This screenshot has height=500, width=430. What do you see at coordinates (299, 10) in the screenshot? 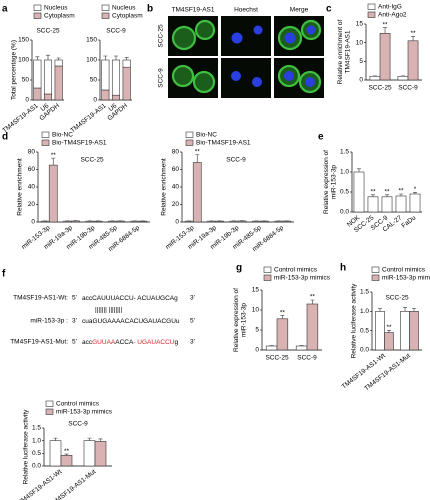
I see `column-header: Merge` at bounding box center [299, 10].